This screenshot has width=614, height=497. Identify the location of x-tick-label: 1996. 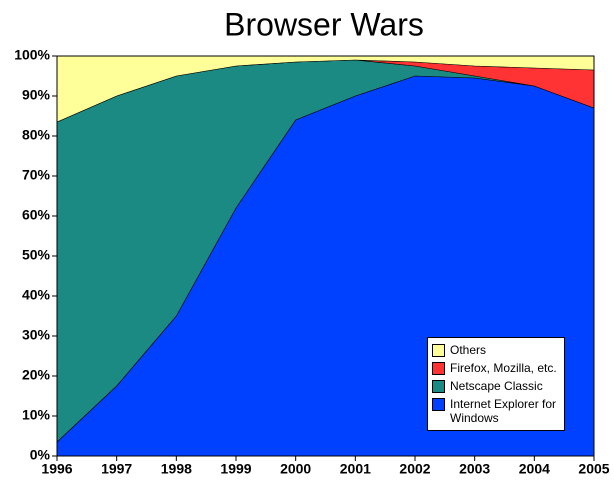
(56, 469).